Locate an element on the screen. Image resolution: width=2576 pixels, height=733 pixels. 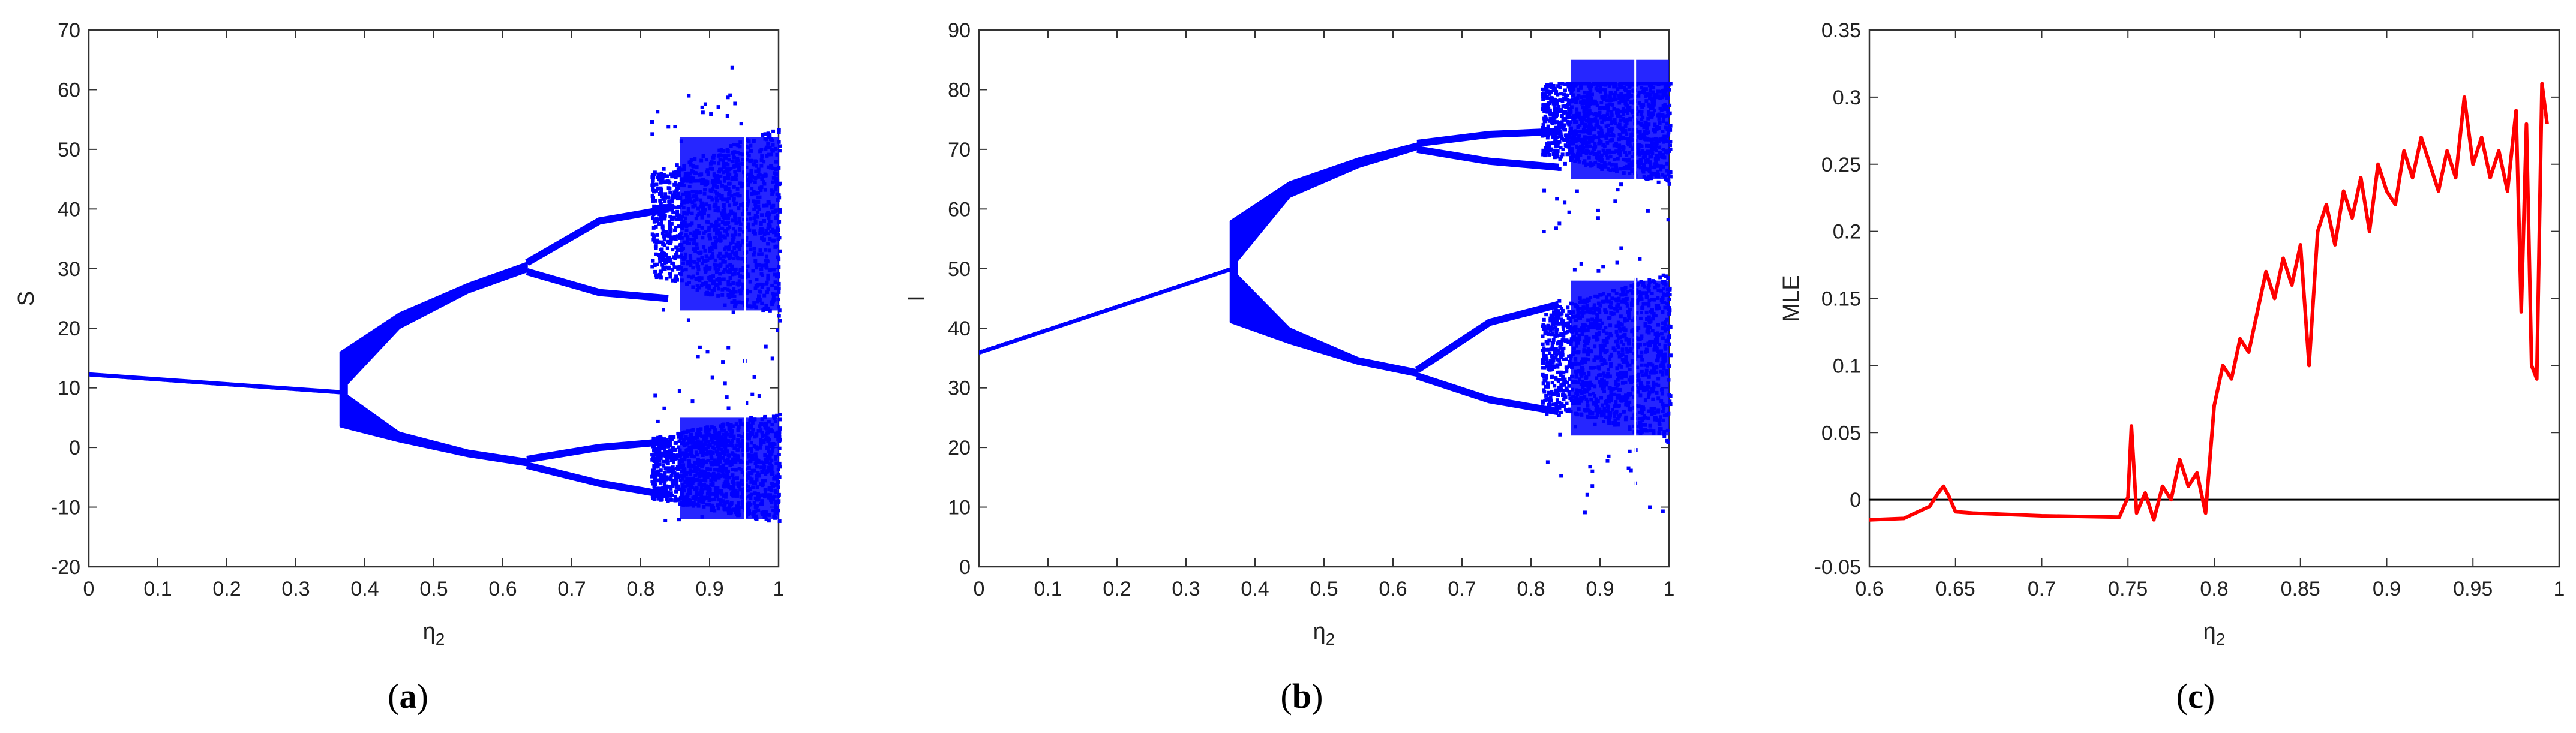
x-tick-label: 0.7 is located at coordinates (1462, 589).